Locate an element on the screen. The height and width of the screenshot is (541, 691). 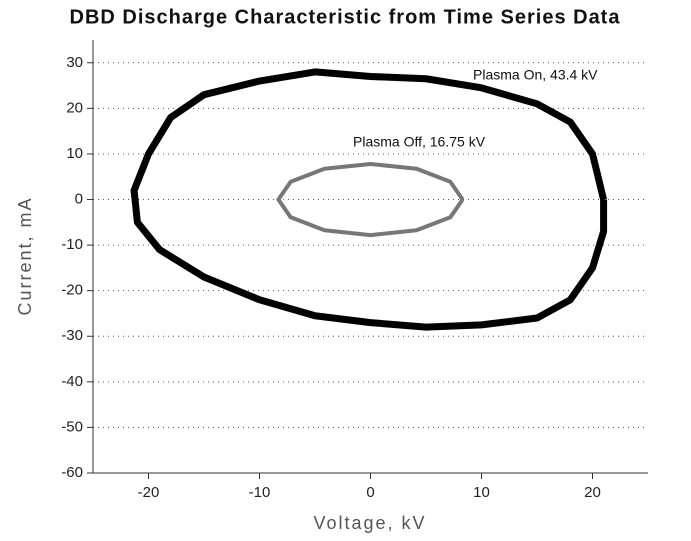
y-tick-label: 0 is located at coordinates (79, 198).